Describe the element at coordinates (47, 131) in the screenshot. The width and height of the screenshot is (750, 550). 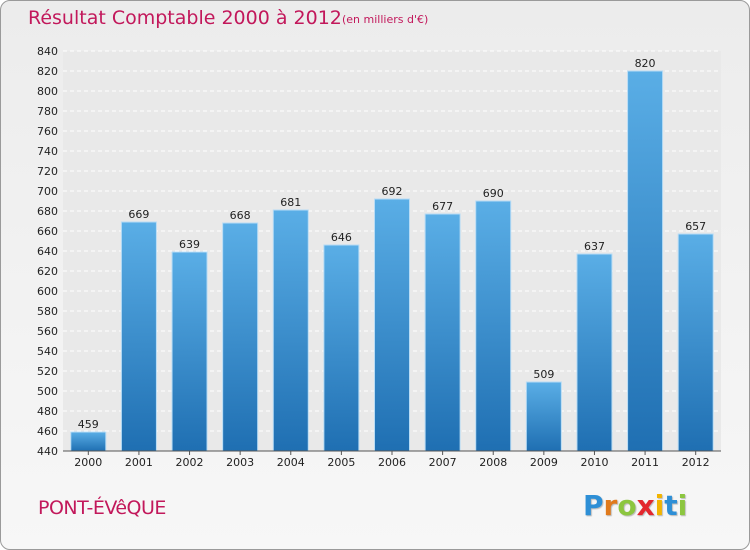
I see `y-tick-label: 760` at that location.